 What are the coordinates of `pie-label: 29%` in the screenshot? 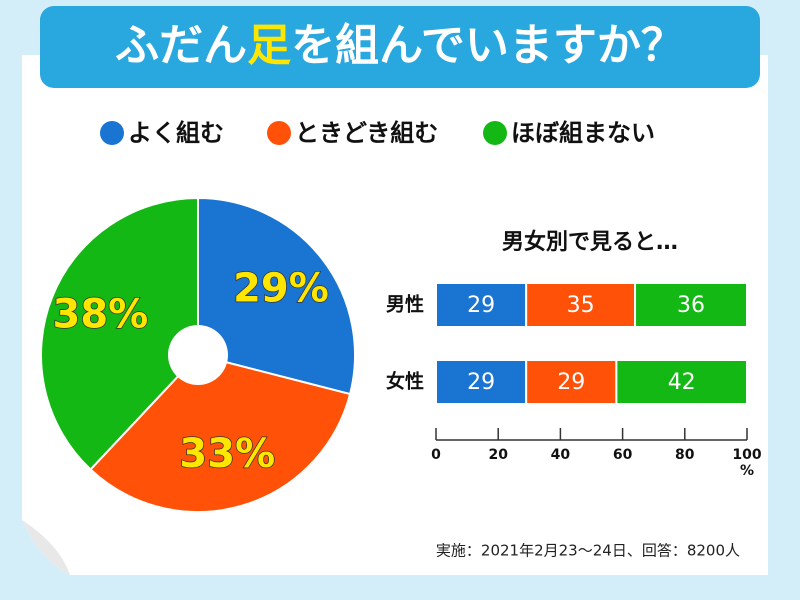 It's located at (281, 289).